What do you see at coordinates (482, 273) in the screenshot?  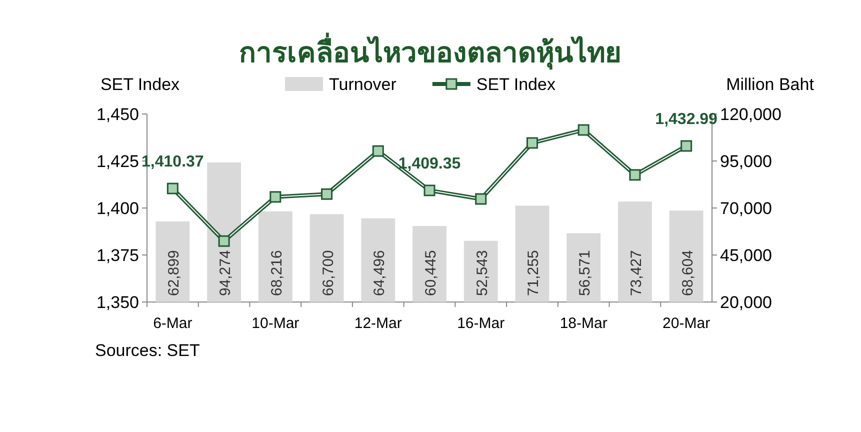 I see `data-label: 52,543` at bounding box center [482, 273].